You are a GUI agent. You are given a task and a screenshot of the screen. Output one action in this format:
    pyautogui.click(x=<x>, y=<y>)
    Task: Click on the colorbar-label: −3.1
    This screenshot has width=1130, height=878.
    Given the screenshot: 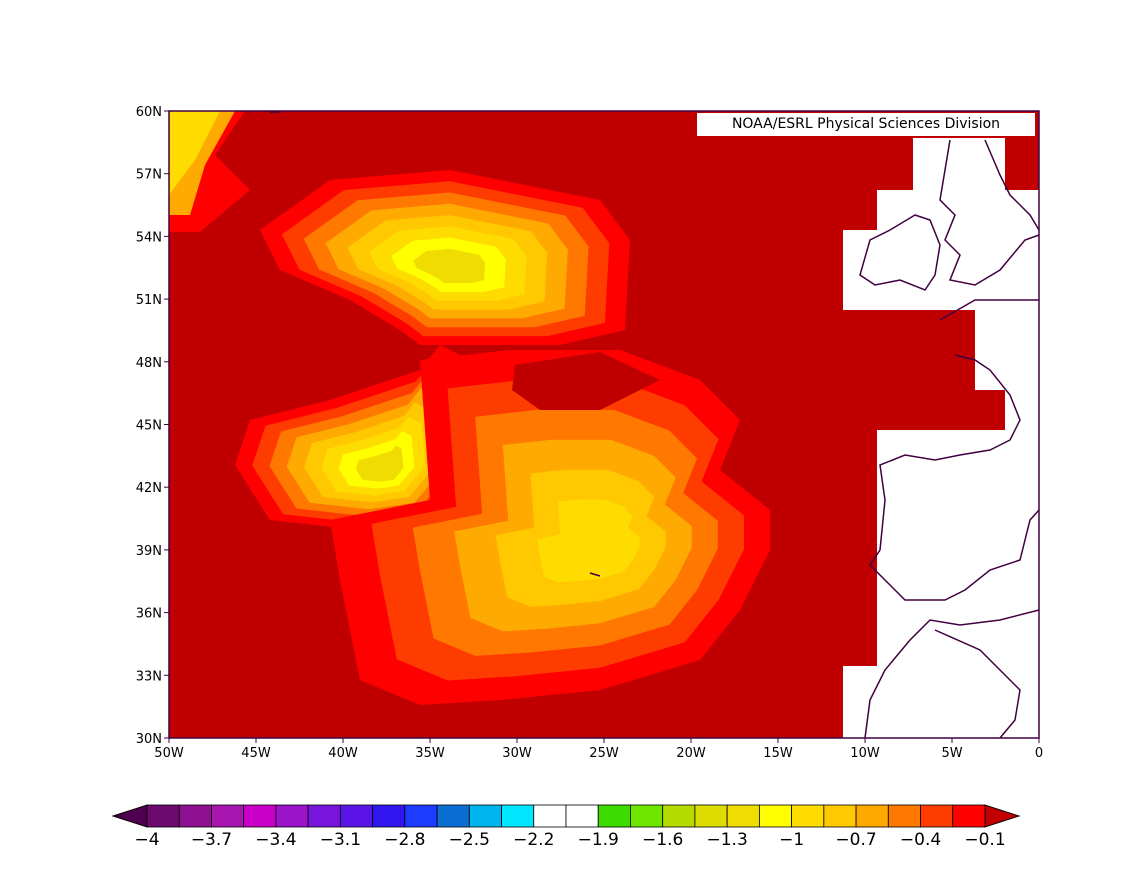 What is the action you would take?
    pyautogui.click(x=340, y=840)
    